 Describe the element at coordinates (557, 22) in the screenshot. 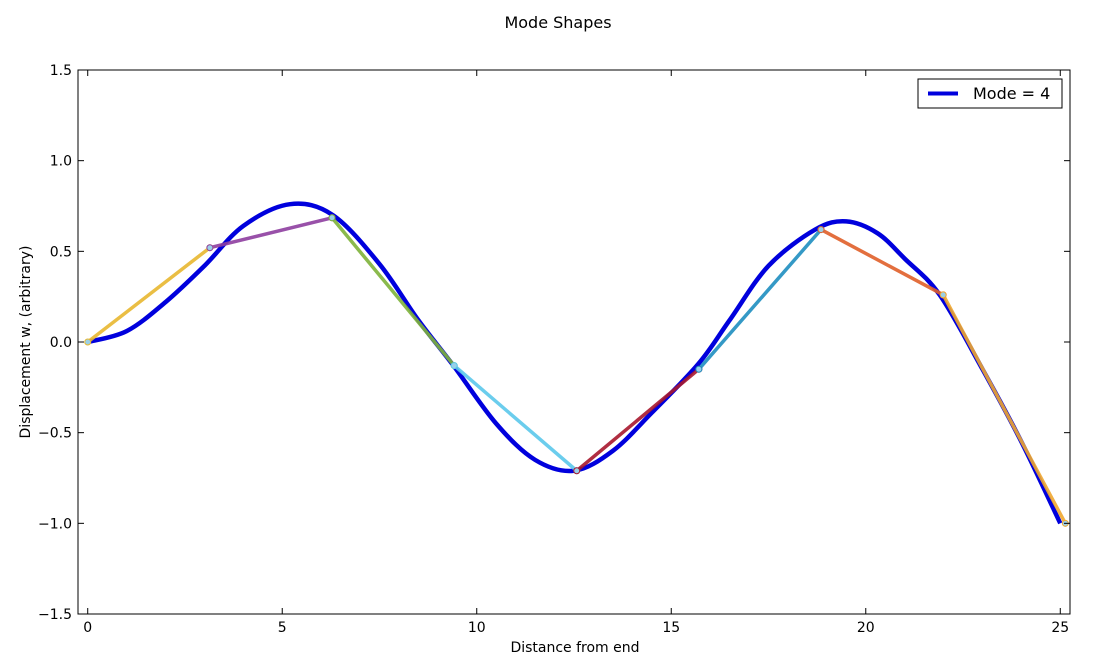

I see `chart-title: Mode Shapes` at that location.